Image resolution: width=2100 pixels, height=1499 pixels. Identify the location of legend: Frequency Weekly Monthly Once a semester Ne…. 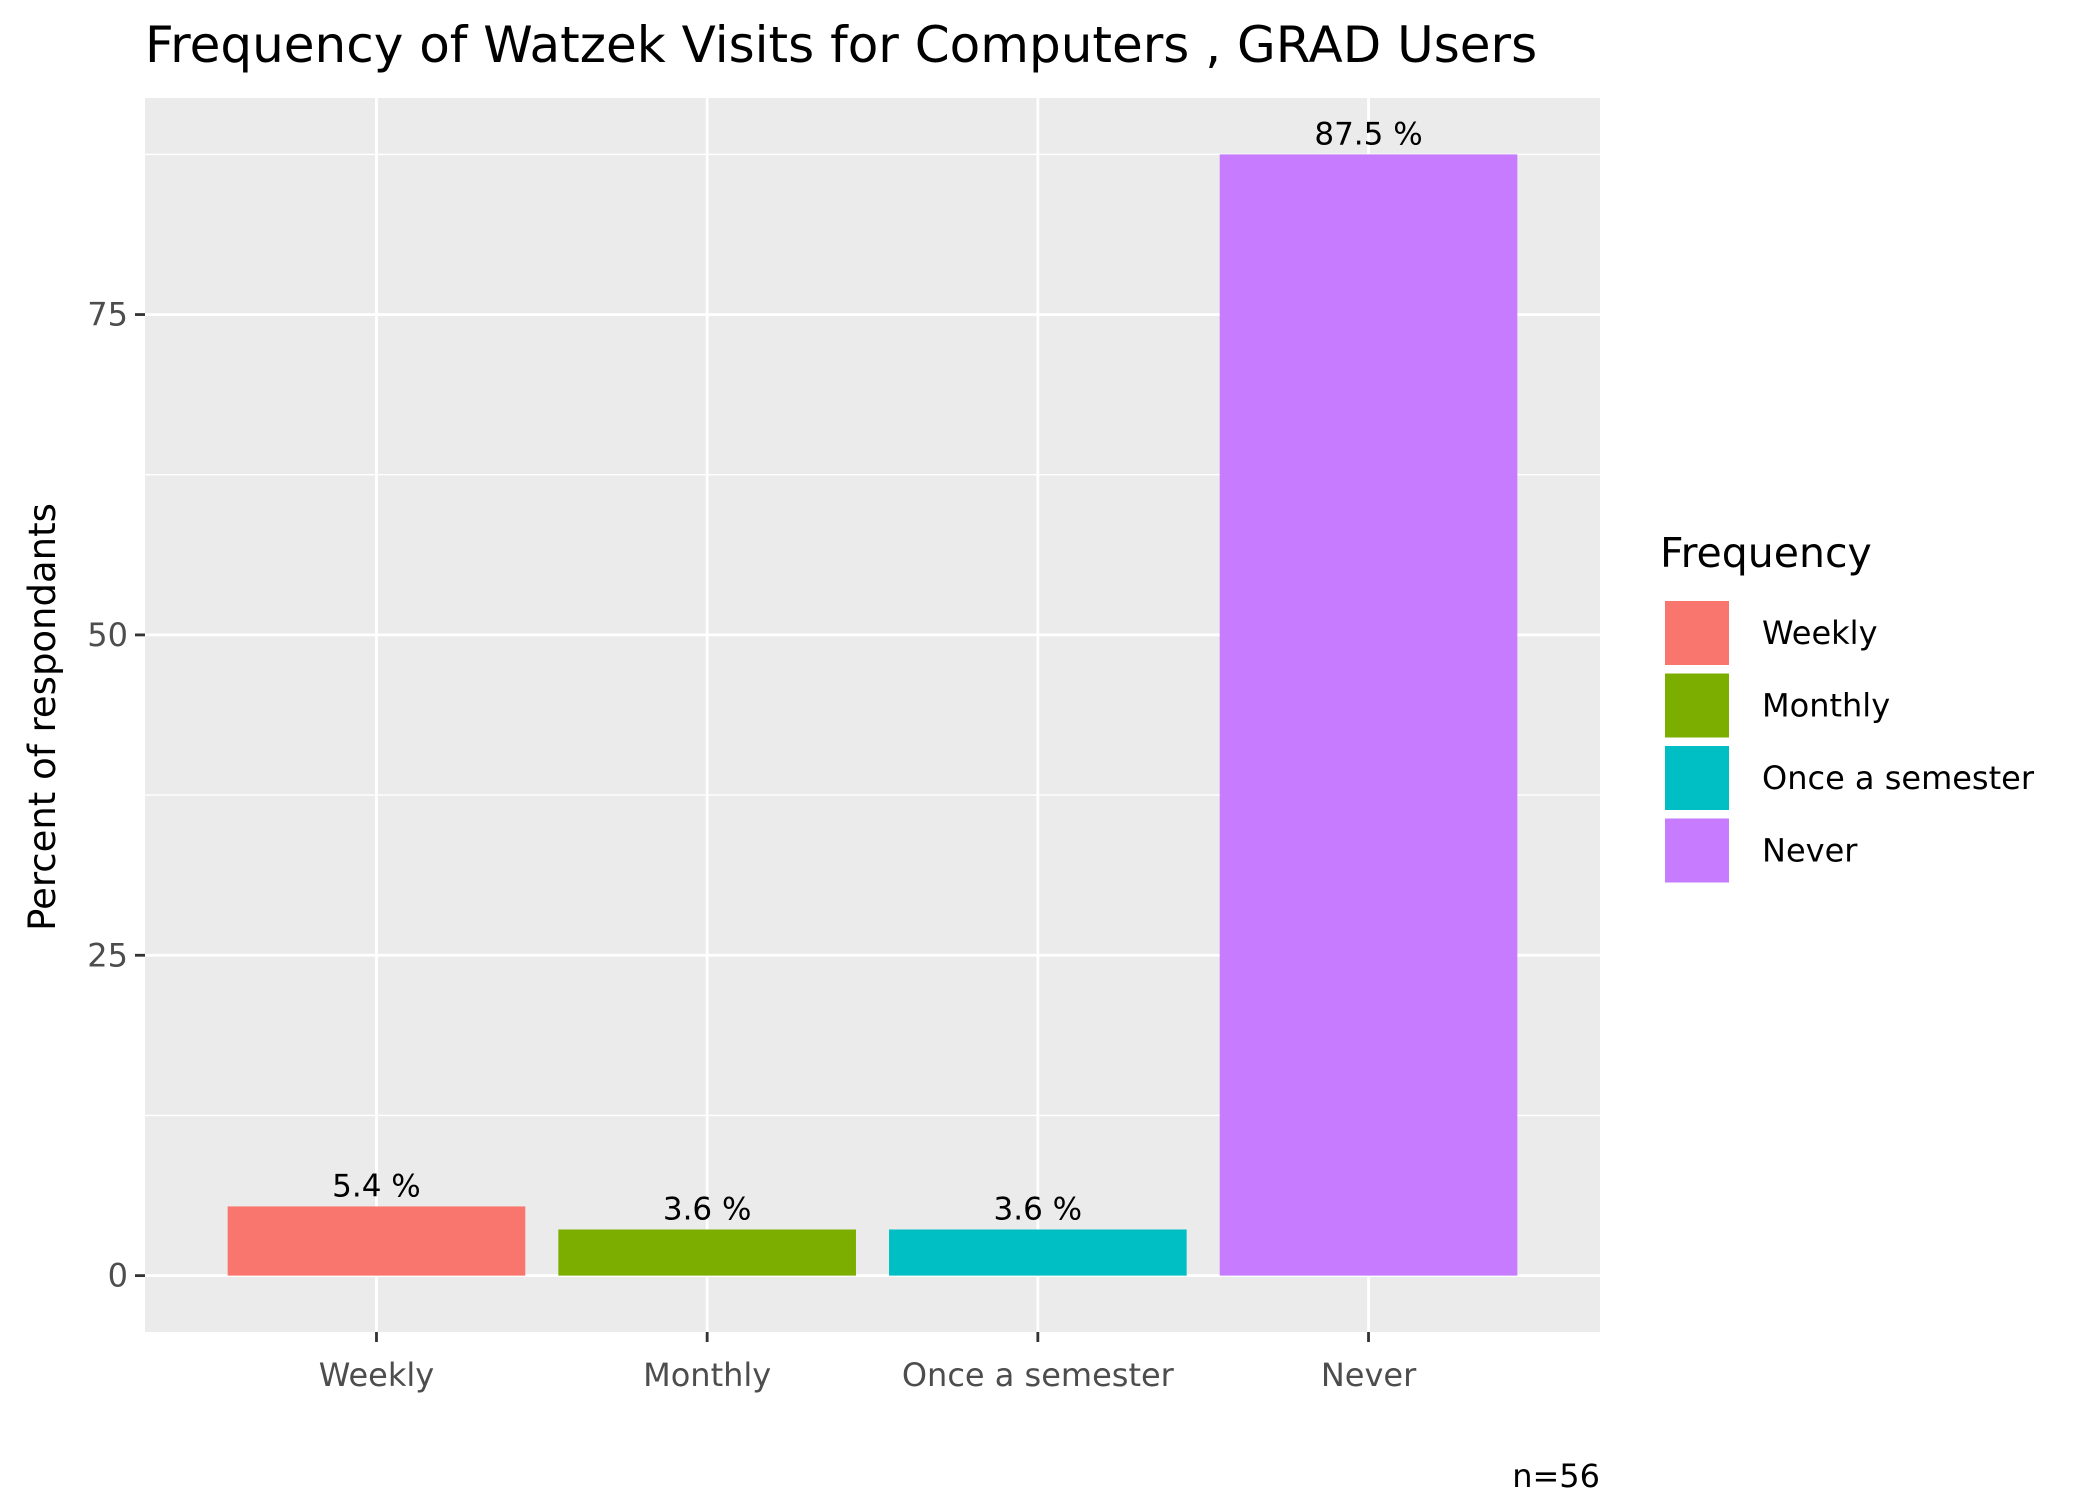
(1847, 707).